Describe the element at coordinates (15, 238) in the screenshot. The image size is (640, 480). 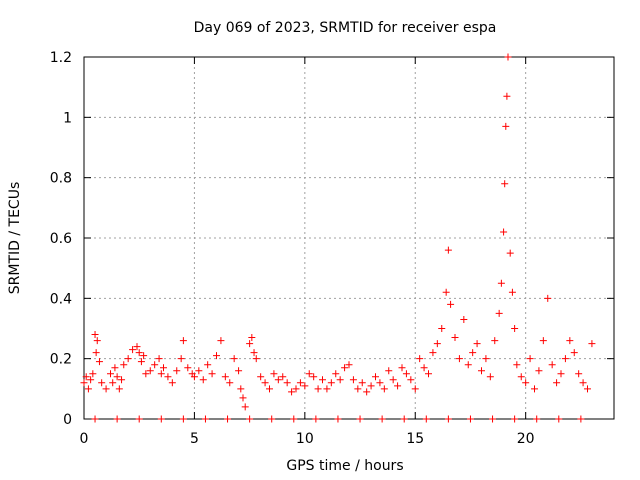
I see `y-axis-label: SRMTID / TECUs` at that location.